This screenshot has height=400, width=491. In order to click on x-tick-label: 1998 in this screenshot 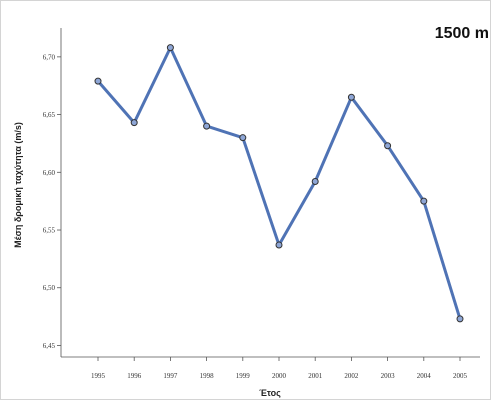, I will do `click(207, 376)`.